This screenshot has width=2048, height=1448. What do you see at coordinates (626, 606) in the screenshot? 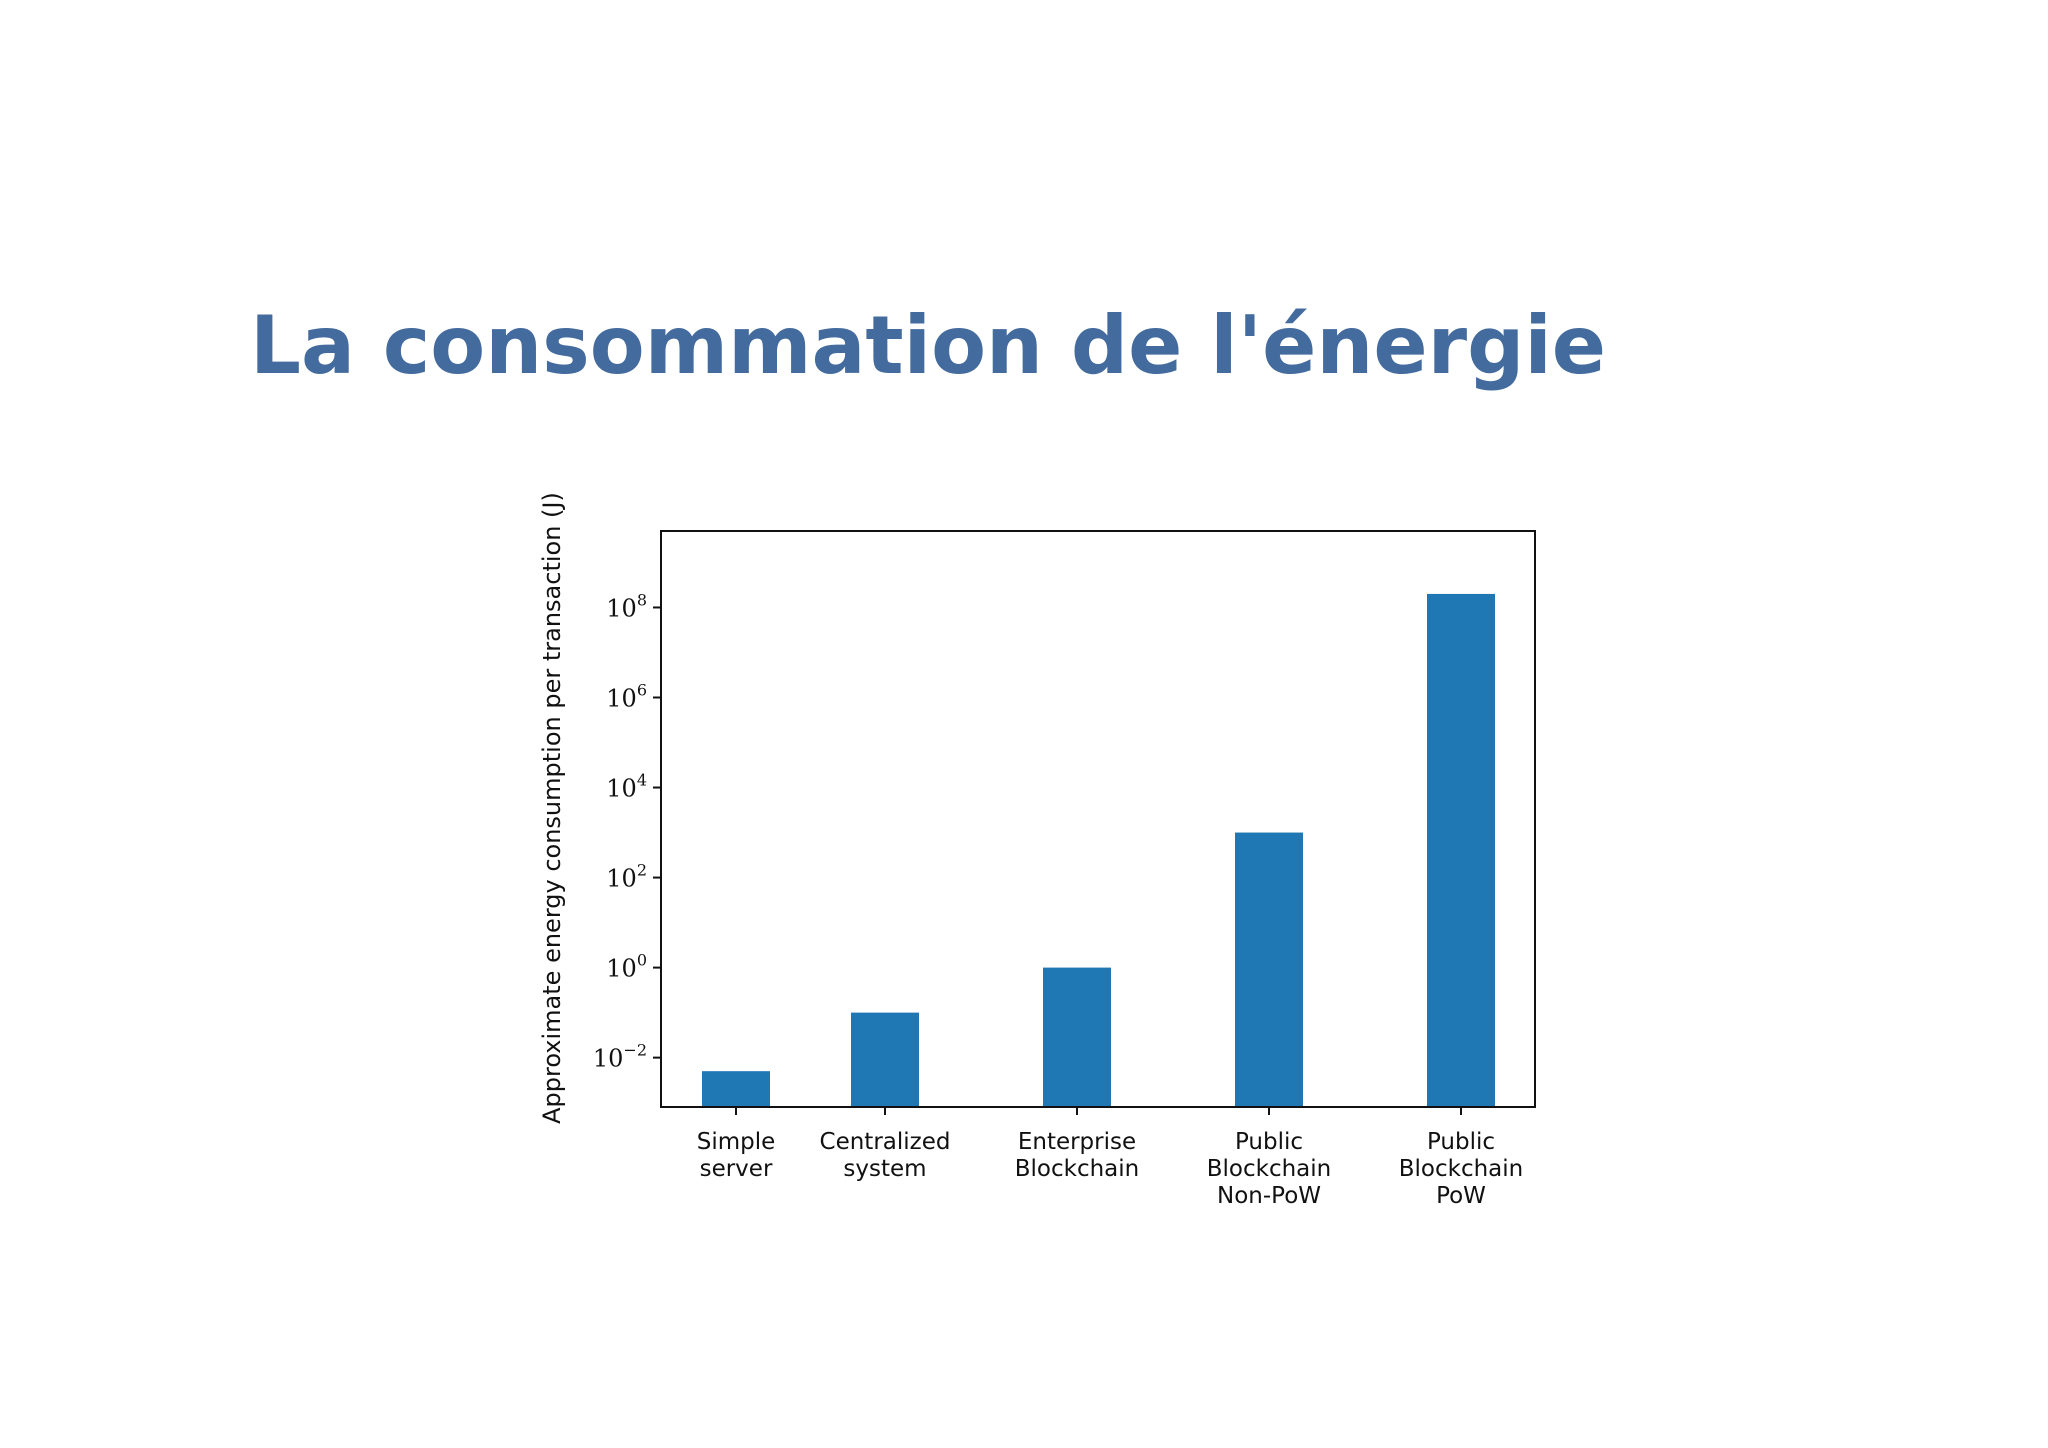
I see `y-tick-label: 10⁸` at bounding box center [626, 606].